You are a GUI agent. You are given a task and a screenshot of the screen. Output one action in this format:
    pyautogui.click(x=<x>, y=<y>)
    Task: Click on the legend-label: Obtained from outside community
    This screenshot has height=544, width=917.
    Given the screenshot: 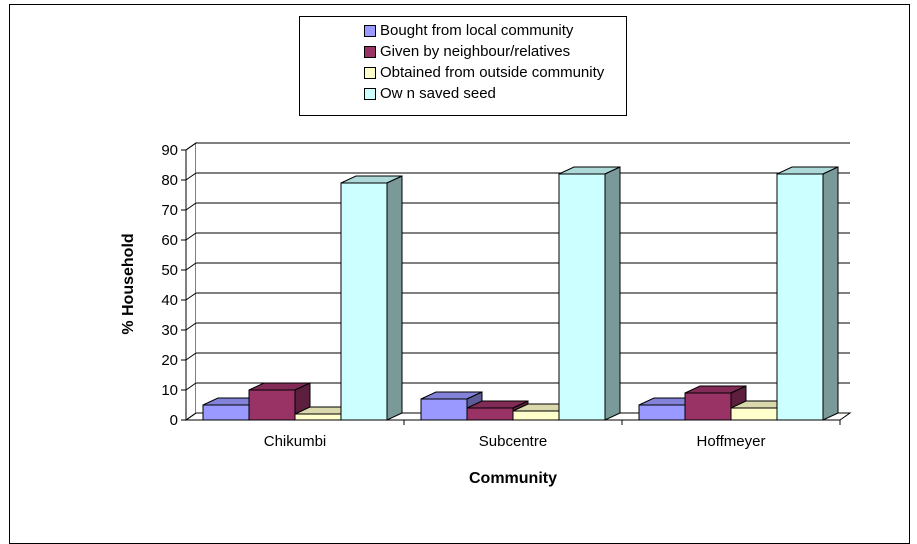 What is the action you would take?
    pyautogui.click(x=492, y=72)
    